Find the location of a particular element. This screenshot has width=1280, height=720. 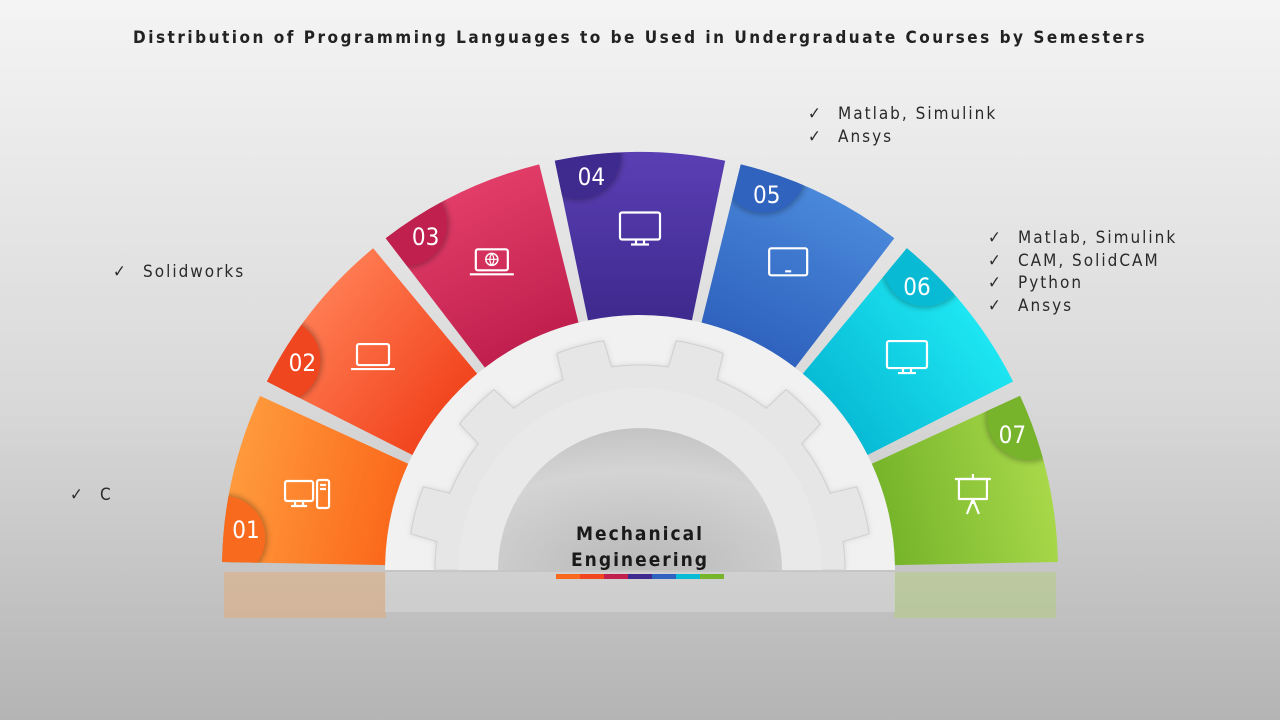

tablet-icon is located at coordinates (788, 262).